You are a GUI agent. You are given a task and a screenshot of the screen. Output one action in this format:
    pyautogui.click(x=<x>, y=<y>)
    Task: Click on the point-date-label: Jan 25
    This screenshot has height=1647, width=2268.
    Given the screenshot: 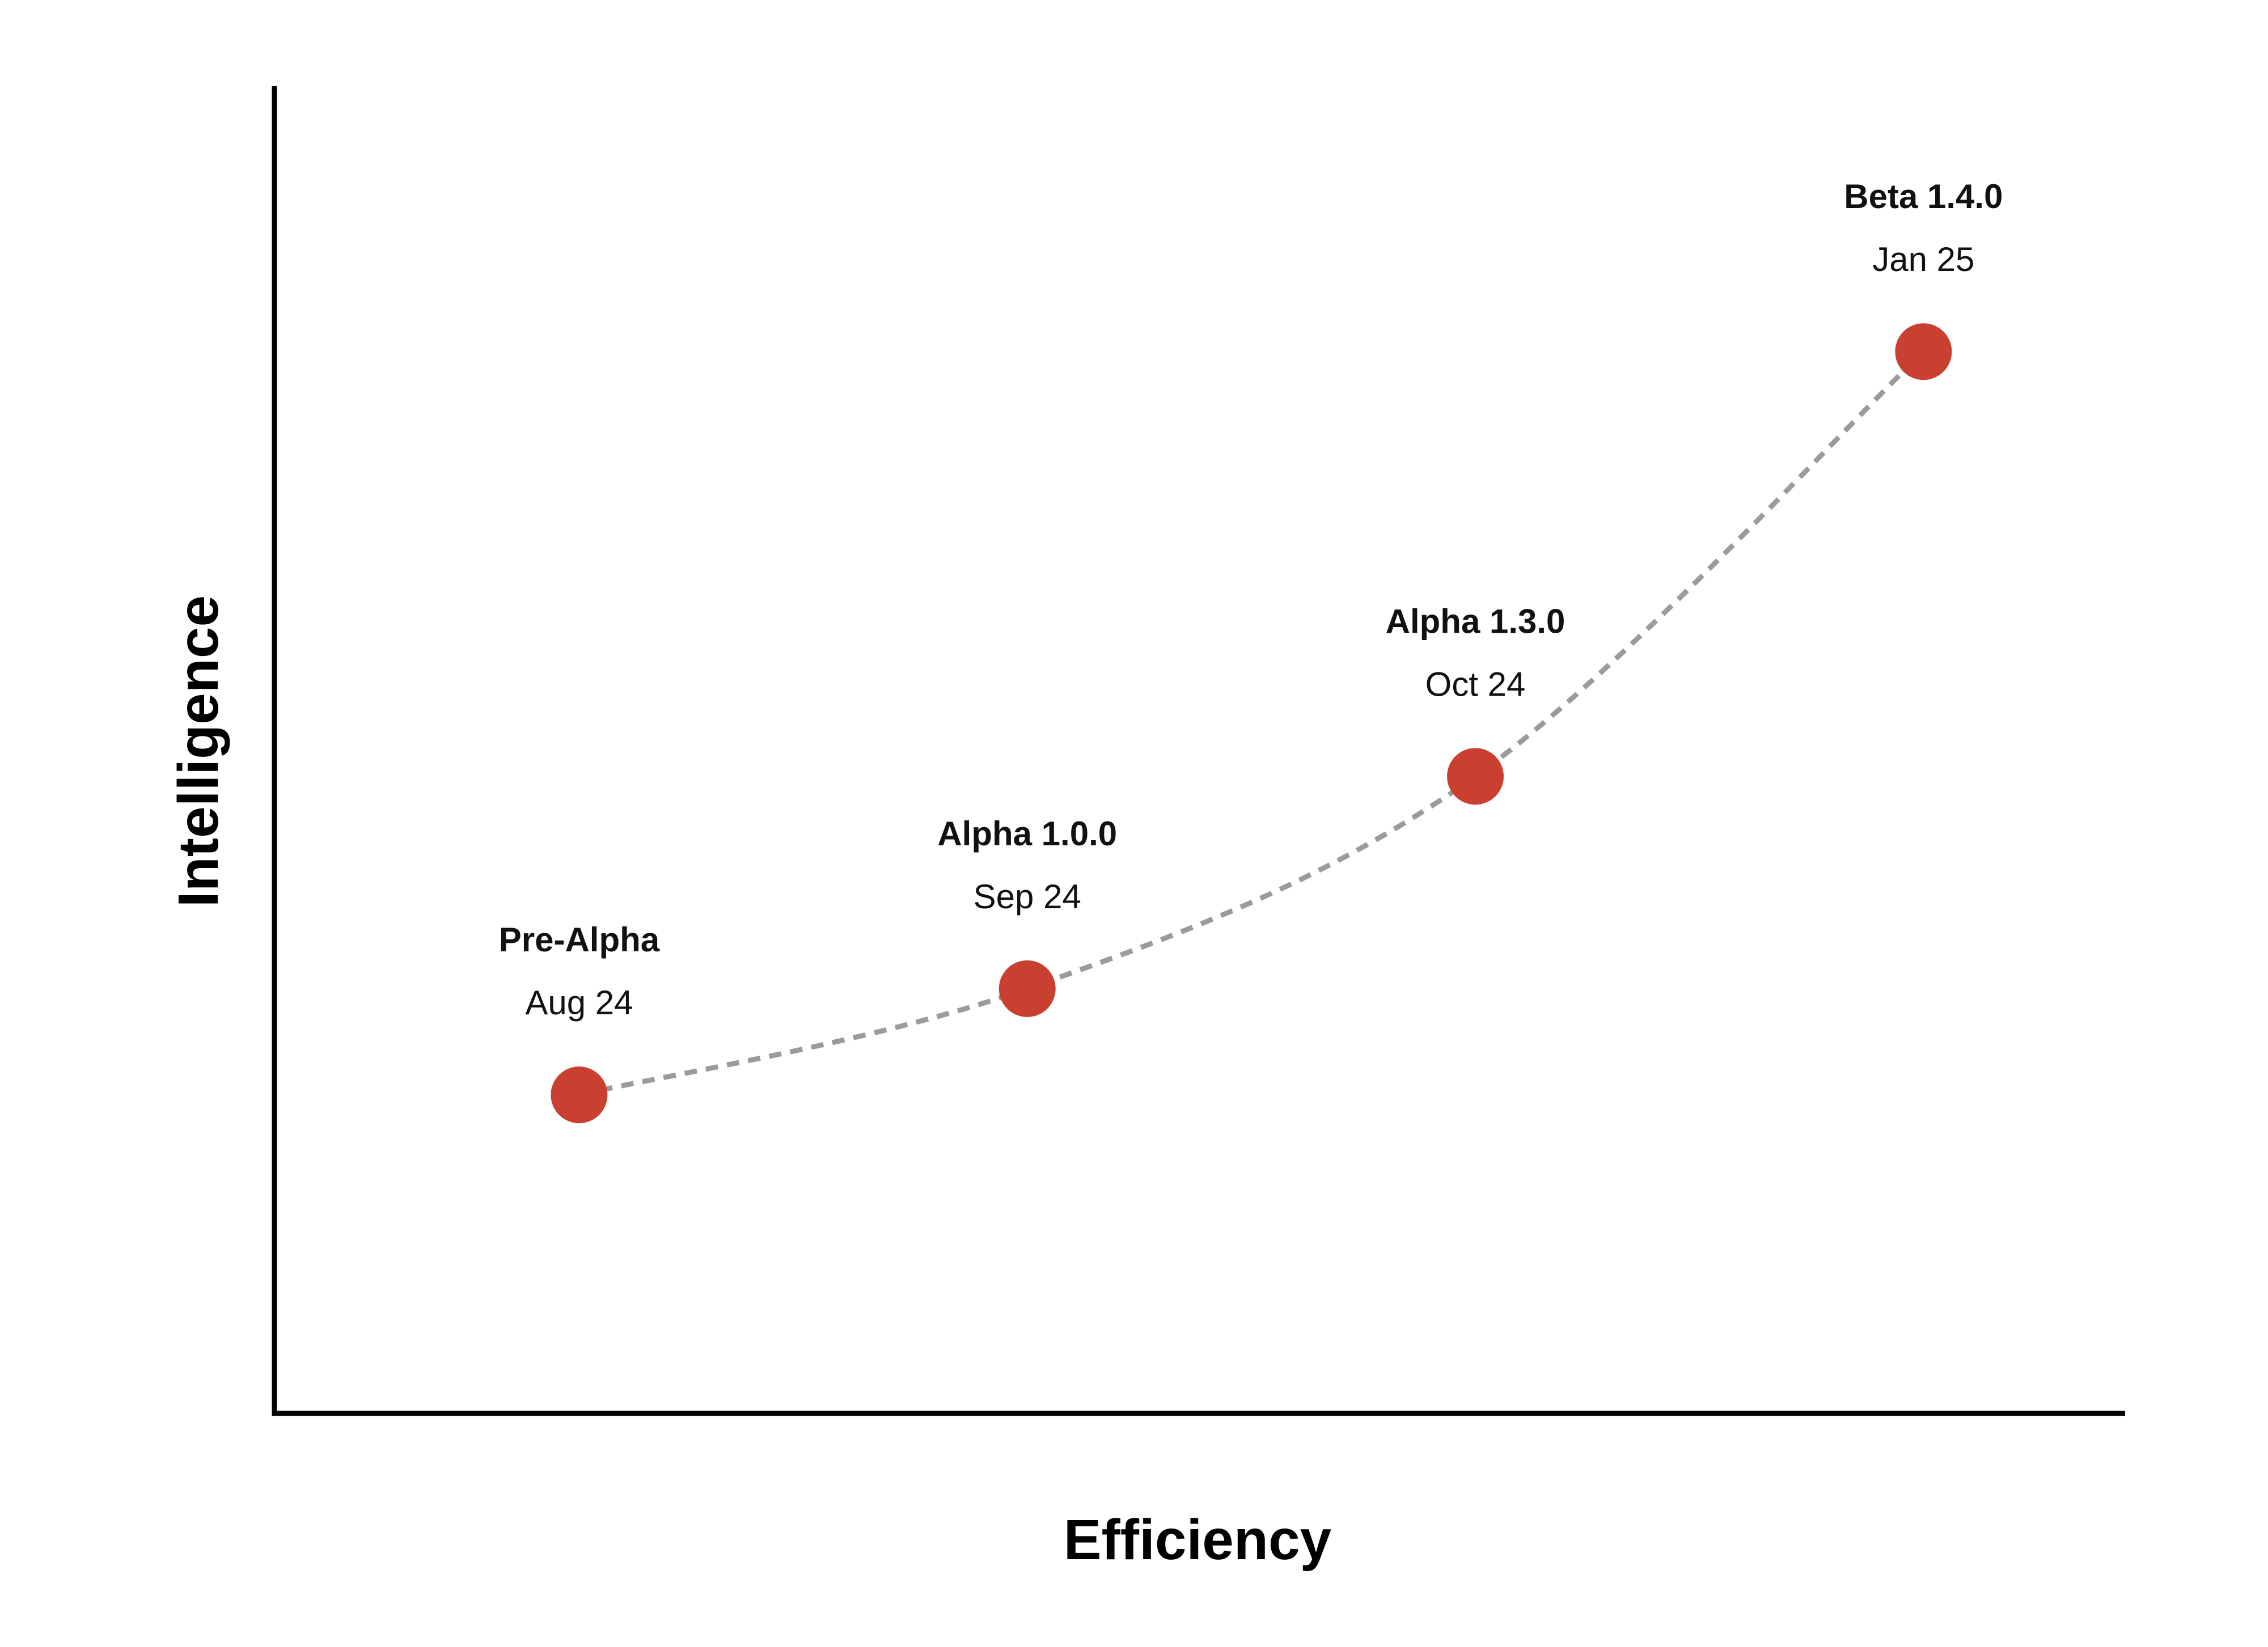 What is the action you would take?
    pyautogui.click(x=1923, y=259)
    